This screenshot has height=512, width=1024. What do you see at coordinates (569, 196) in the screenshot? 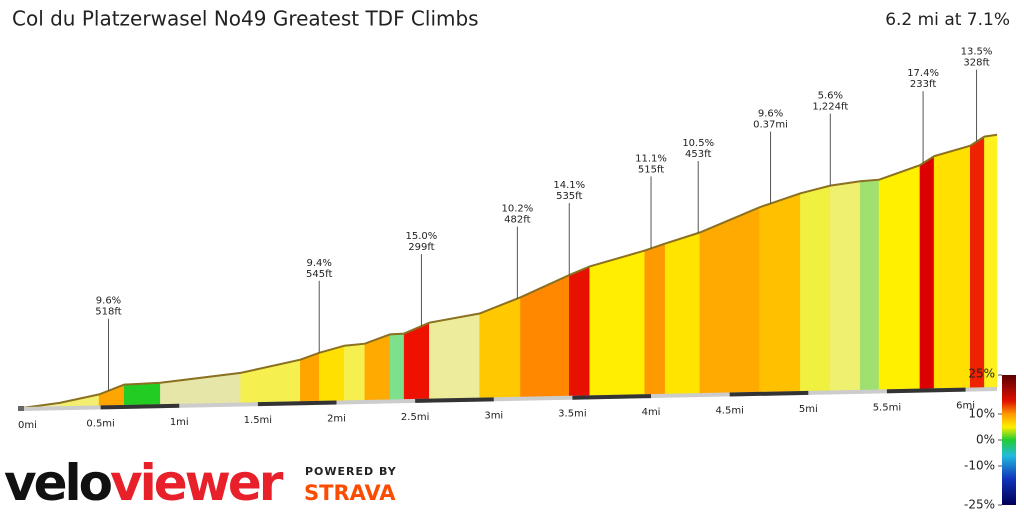
I see `annotation-length: 535ft` at bounding box center [569, 196].